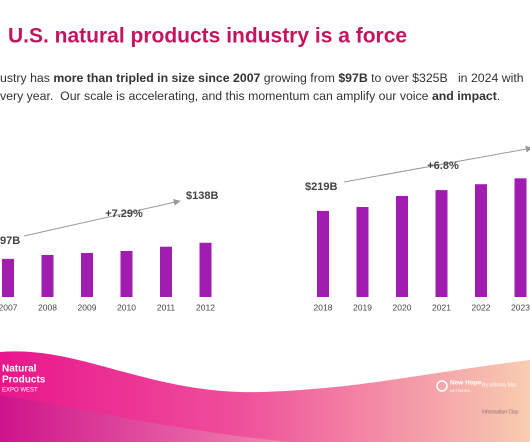 The height and width of the screenshot is (442, 530). What do you see at coordinates (145, 418) in the screenshot?
I see `footer-wave-accent` at bounding box center [145, 418].